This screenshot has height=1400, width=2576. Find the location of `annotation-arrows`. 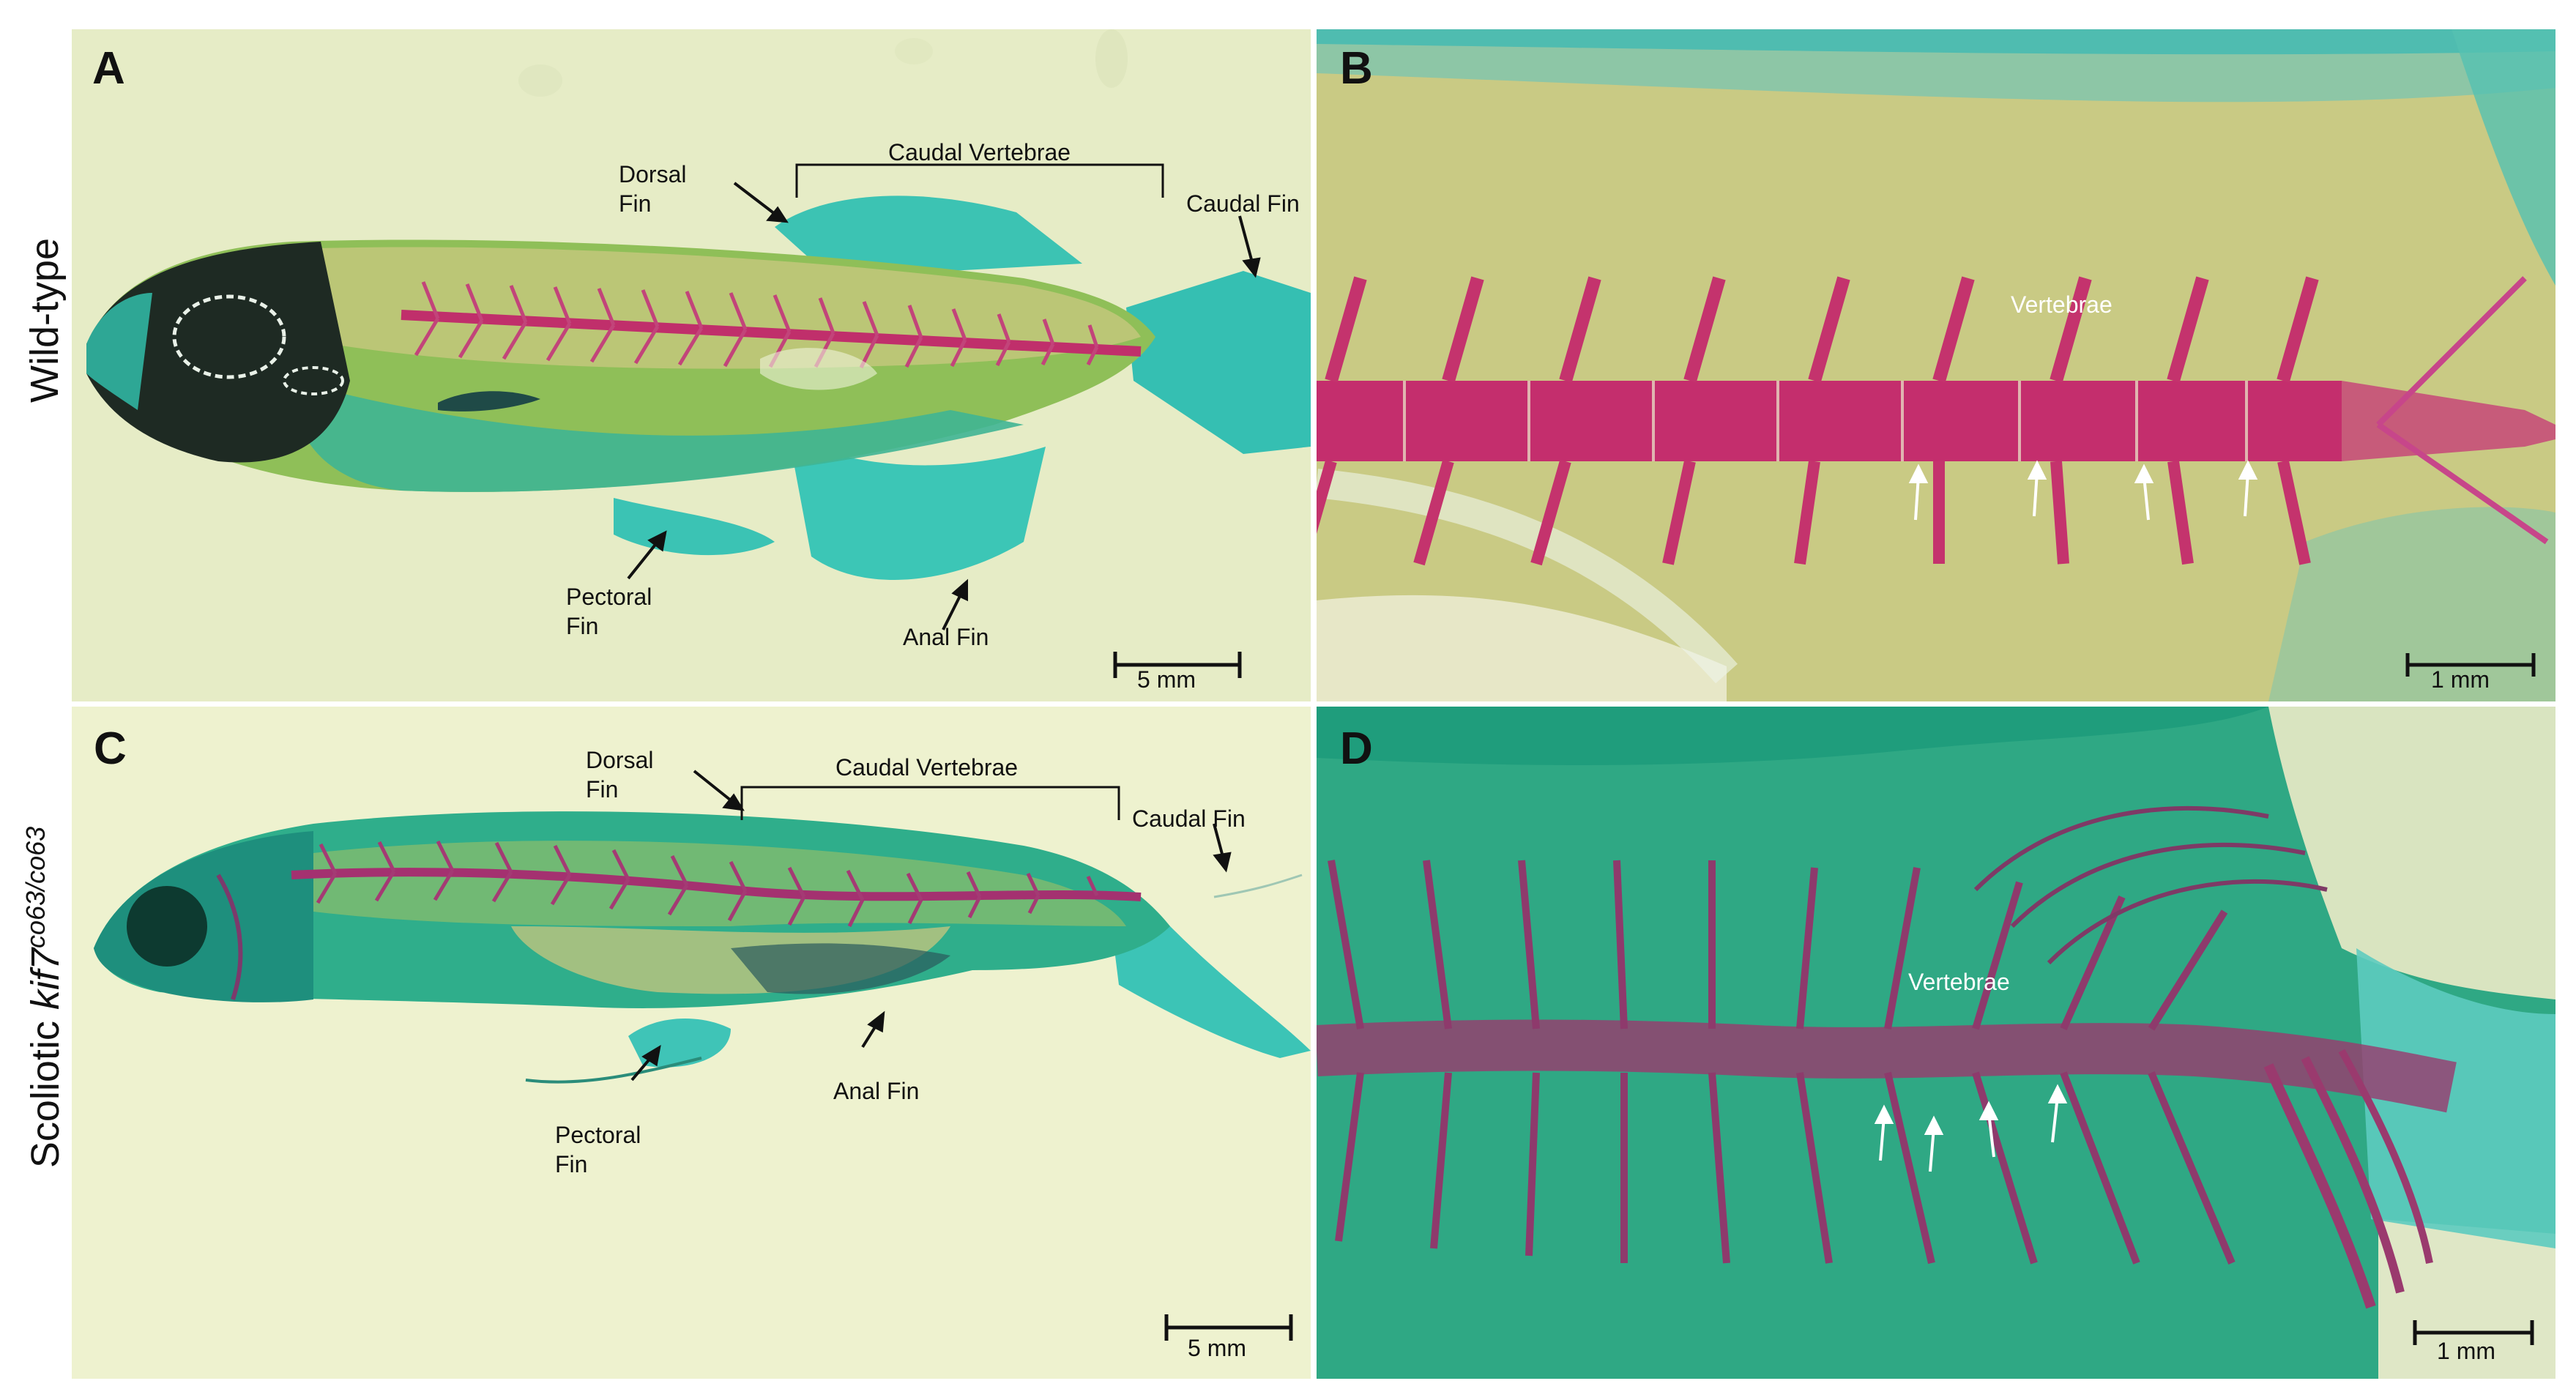

annotation-arrows is located at coordinates (944, 406).